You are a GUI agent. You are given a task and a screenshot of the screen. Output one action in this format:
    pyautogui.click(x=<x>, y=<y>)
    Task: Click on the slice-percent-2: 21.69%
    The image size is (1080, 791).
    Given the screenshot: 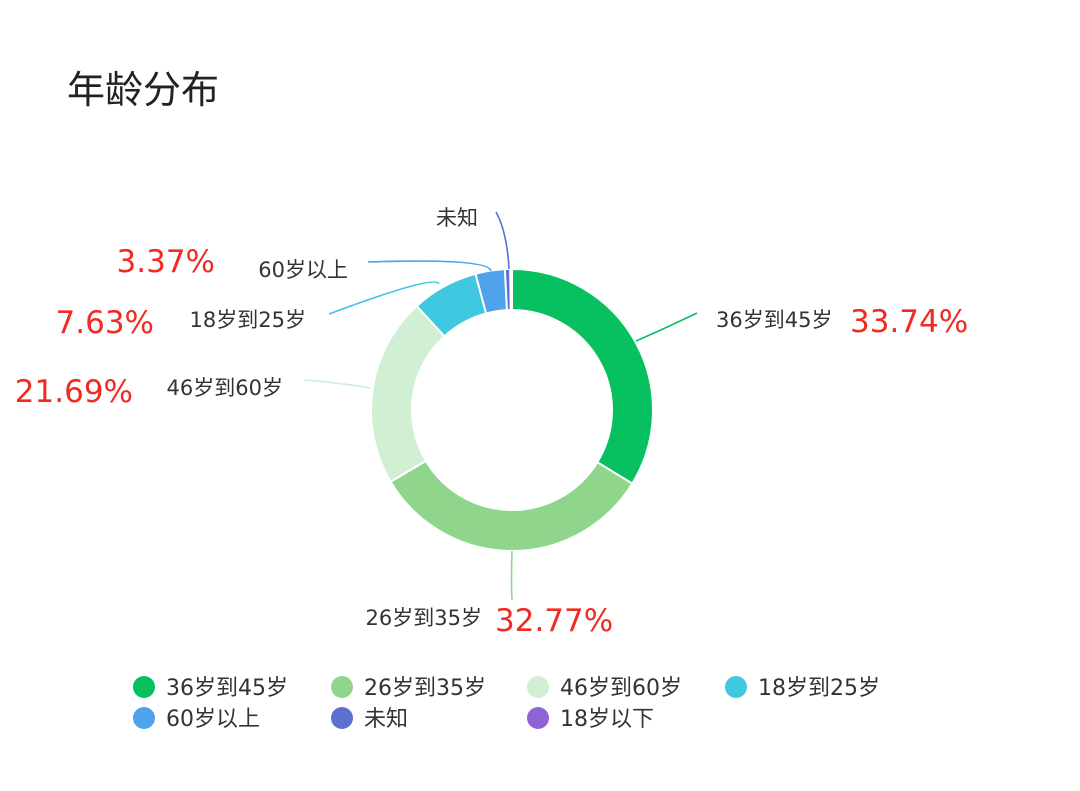 What is the action you would take?
    pyautogui.click(x=74, y=392)
    